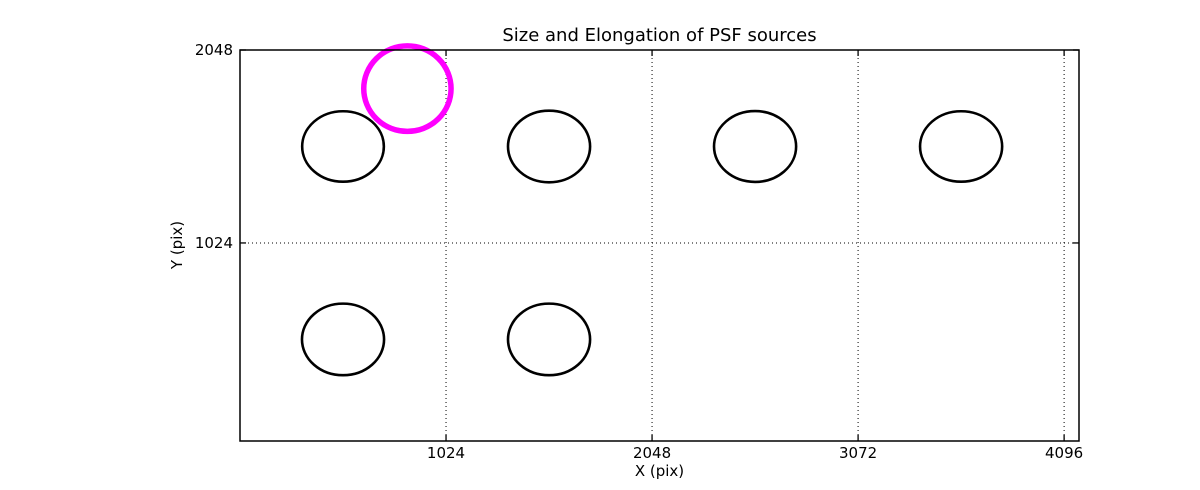 Image resolution: width=1200 pixels, height=490 pixels. Describe the element at coordinates (1064, 453) in the screenshot. I see `x-tick-label: 4096` at that location.